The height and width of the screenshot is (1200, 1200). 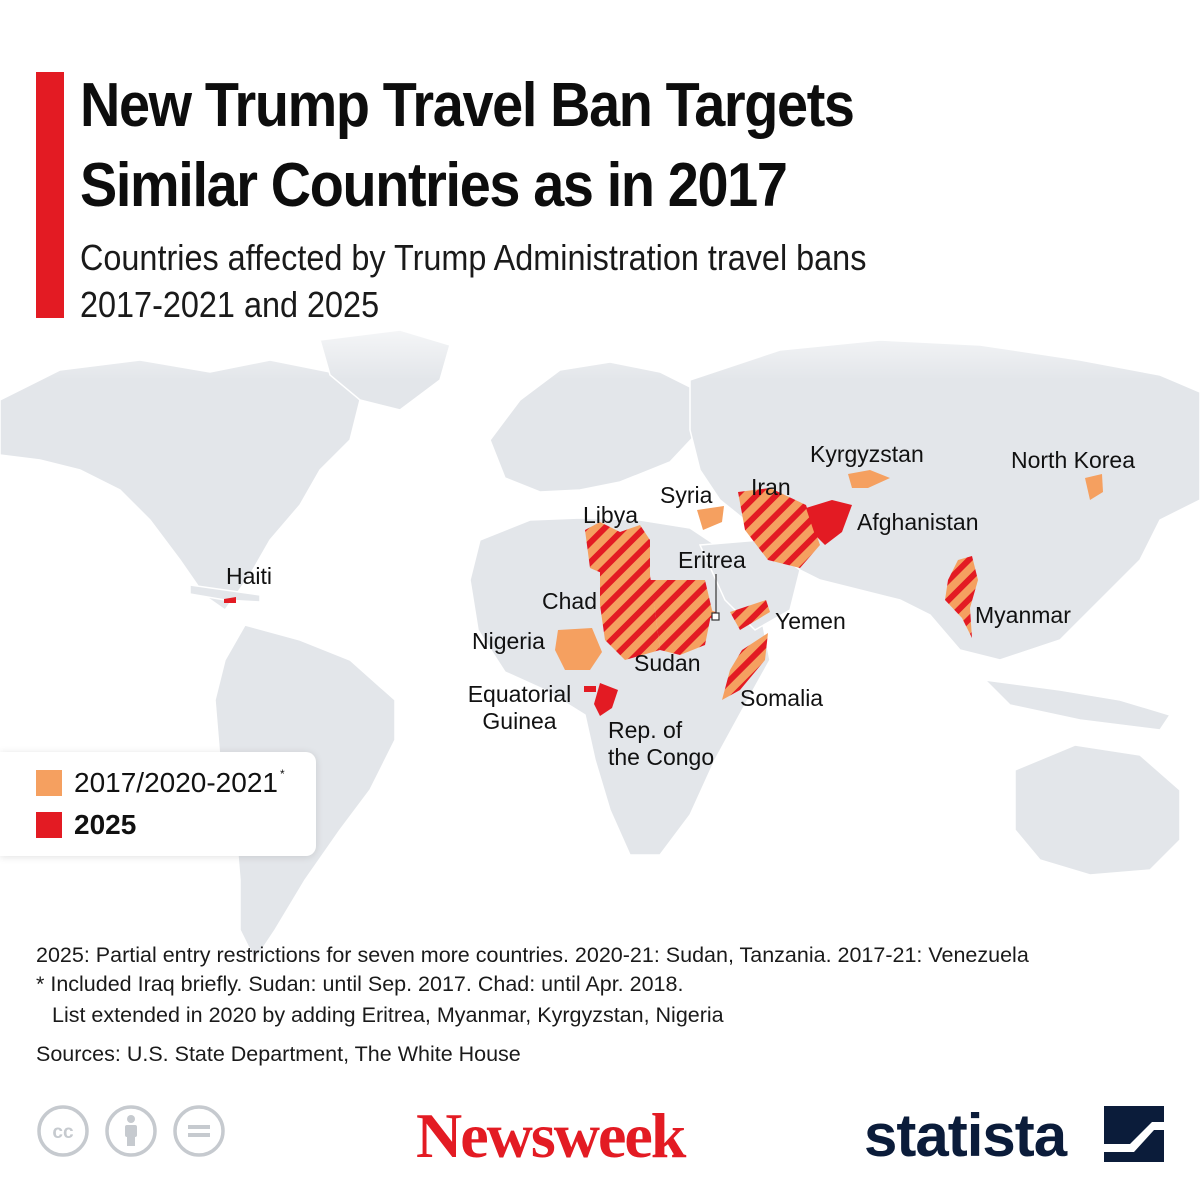 I want to click on label-myanmar: Myanmar, so click(x=1023, y=615).